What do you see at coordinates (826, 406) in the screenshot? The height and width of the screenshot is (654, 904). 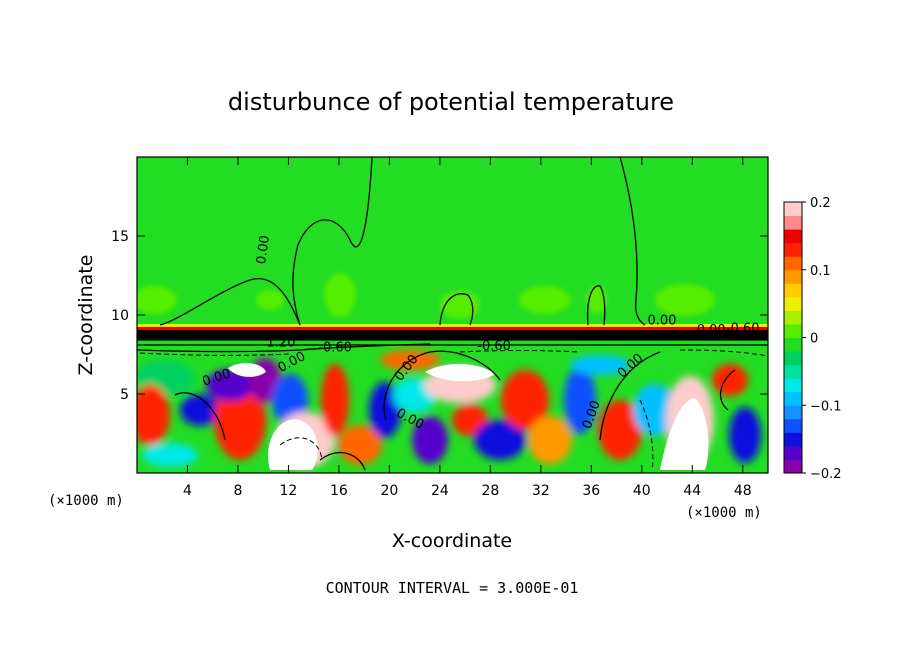 I see `colorbar-tick-label: −0.1` at bounding box center [826, 406].